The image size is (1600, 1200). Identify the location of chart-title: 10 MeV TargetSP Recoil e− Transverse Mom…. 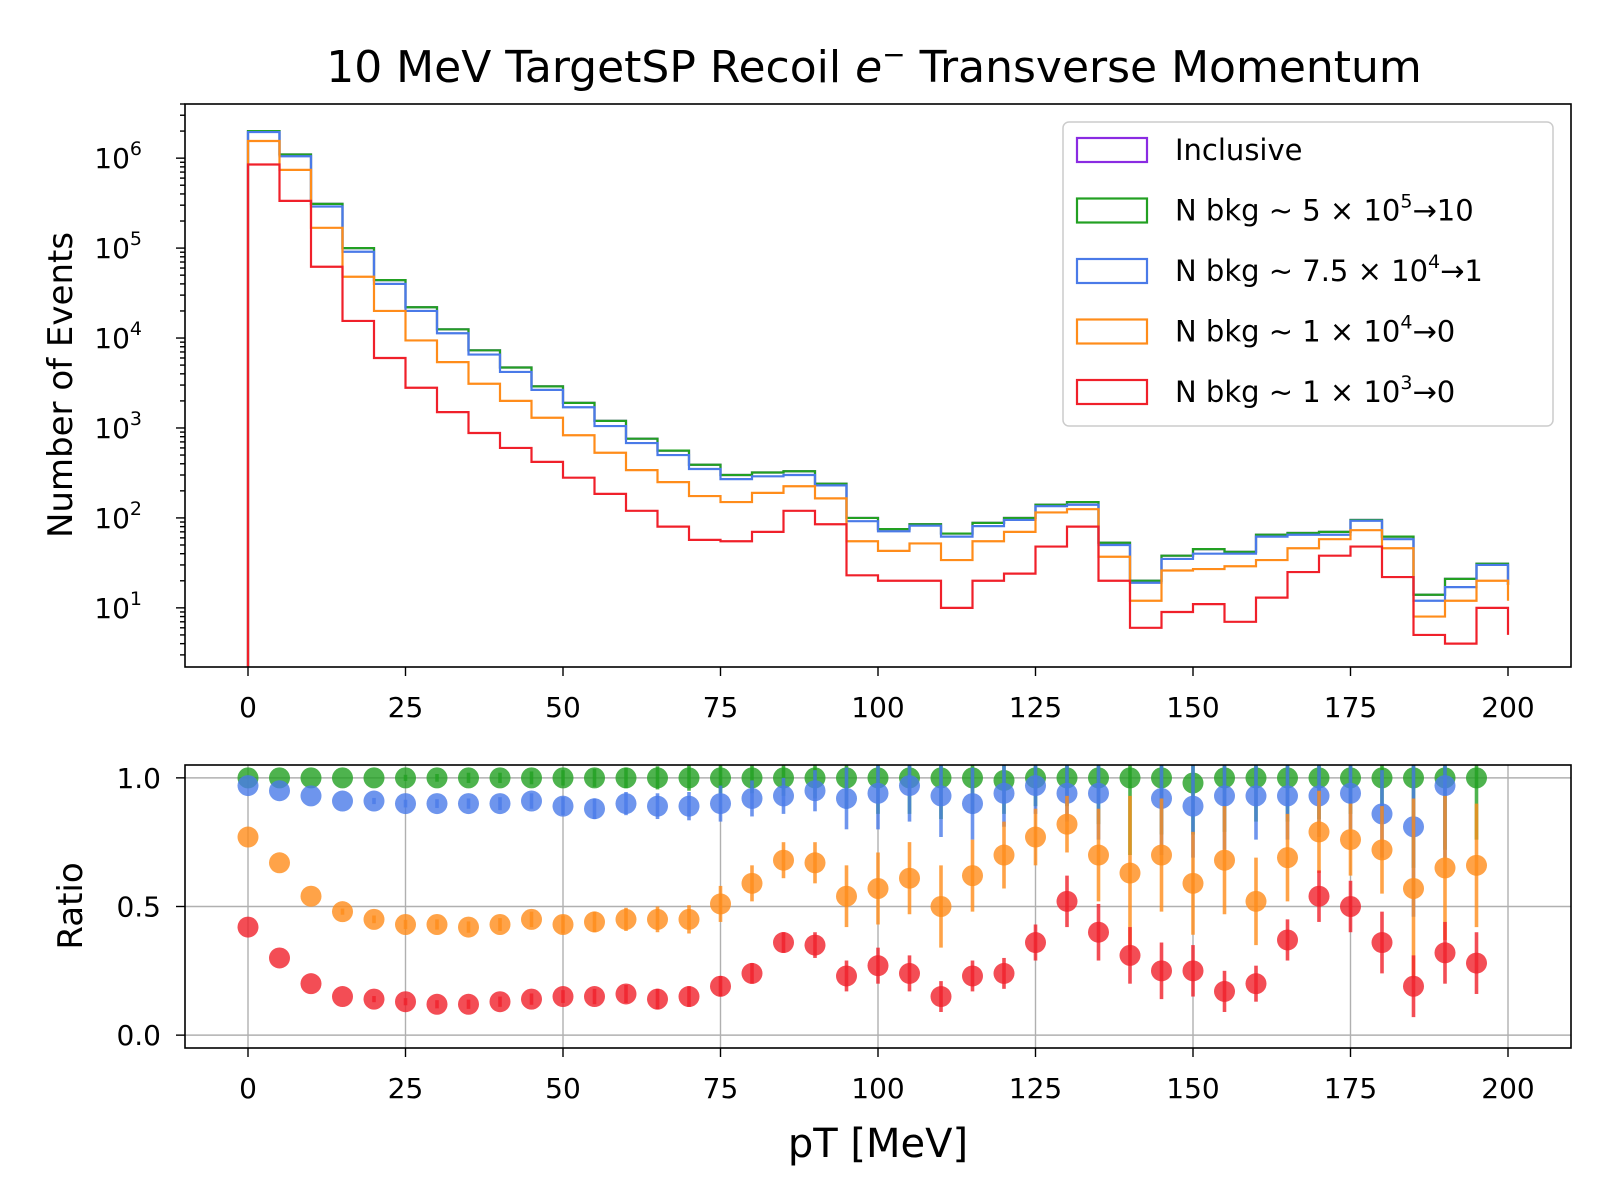
(874, 65).